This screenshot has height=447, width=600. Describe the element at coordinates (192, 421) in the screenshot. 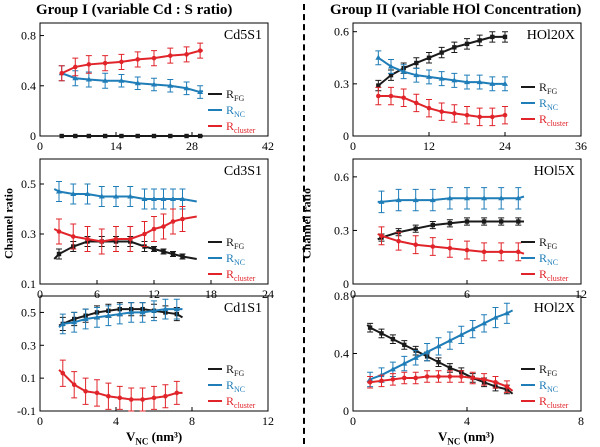

I see `x-tick-label: 8` at that location.